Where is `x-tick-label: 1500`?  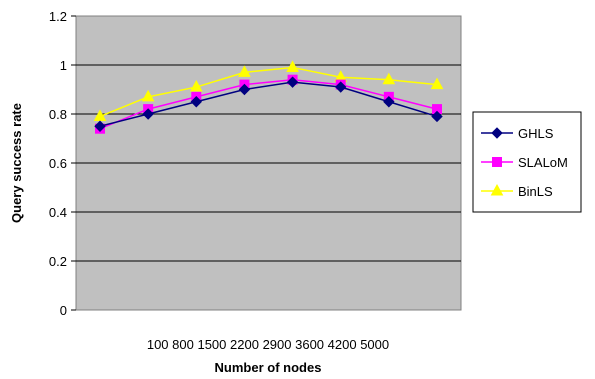
x-tick-label: 1500 is located at coordinates (210, 344).